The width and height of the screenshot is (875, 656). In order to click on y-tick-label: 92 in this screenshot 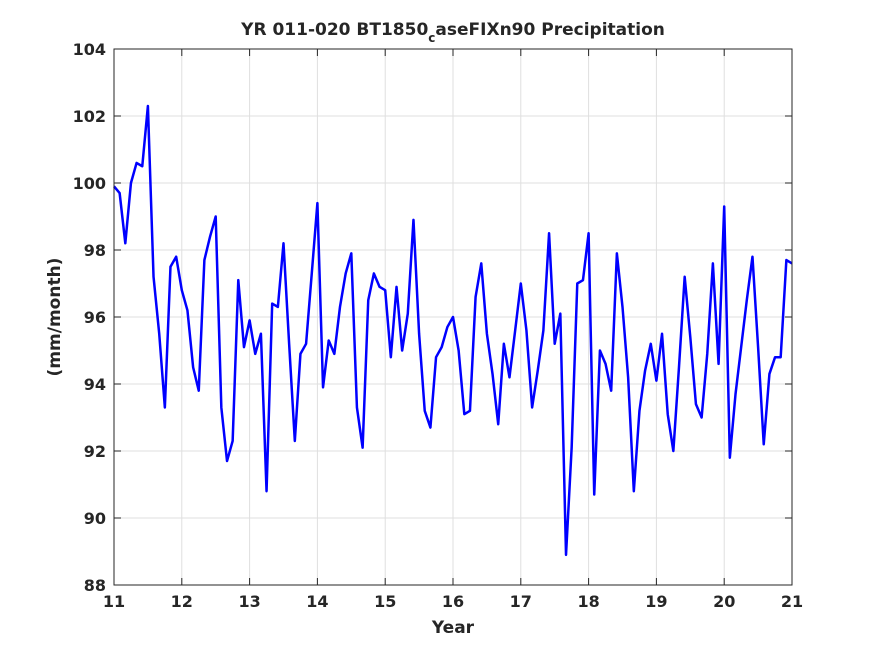, I will do `click(95, 451)`.